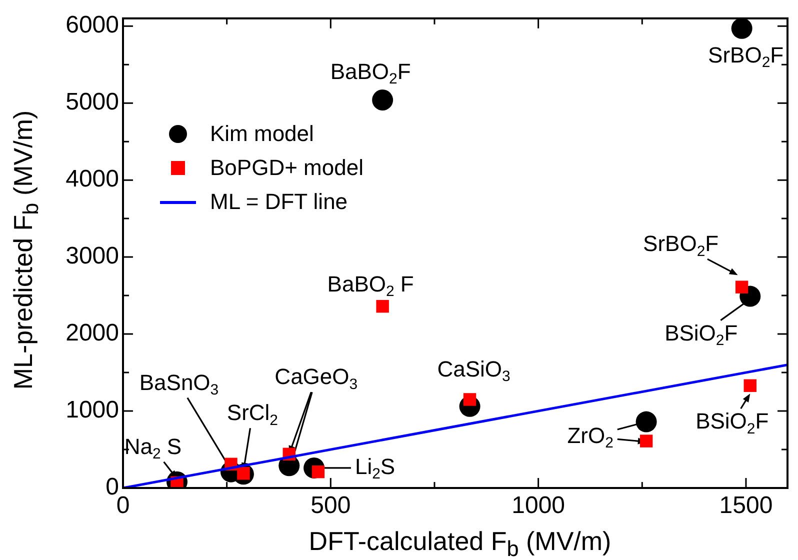 The height and width of the screenshot is (560, 798). Describe the element at coordinates (92, 25) in the screenshot. I see `y-tick-label: 6000` at that location.